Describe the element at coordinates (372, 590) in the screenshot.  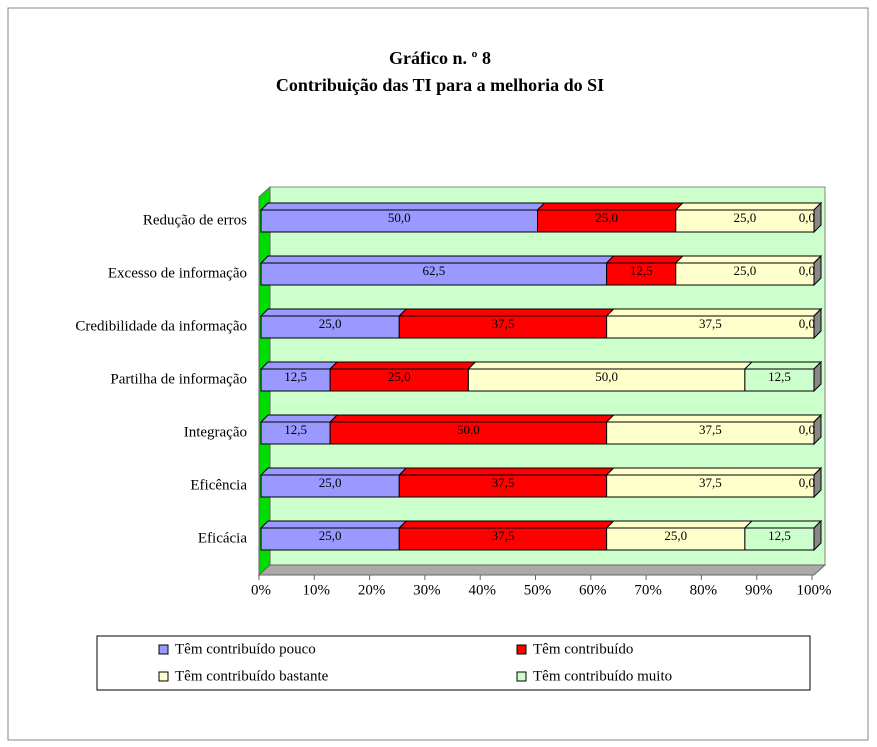
I see `x-tick-label: 20%` at that location.